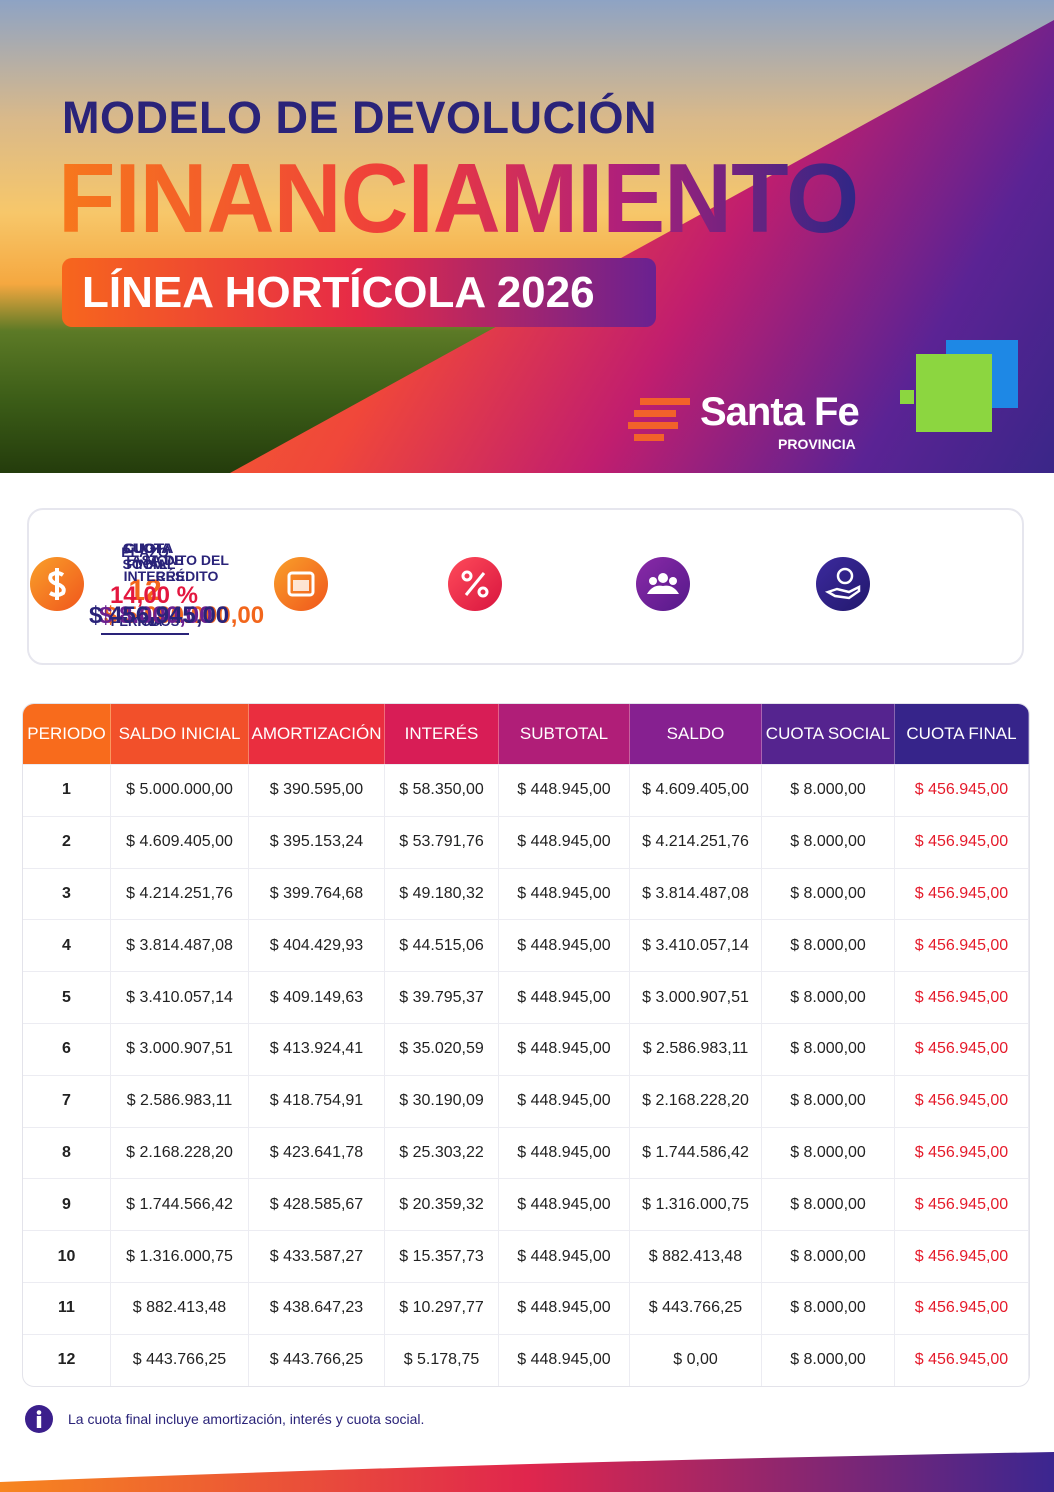 This screenshot has height=1492, width=1054. I want to click on table-cell: $ 10.297,77, so click(442, 1307).